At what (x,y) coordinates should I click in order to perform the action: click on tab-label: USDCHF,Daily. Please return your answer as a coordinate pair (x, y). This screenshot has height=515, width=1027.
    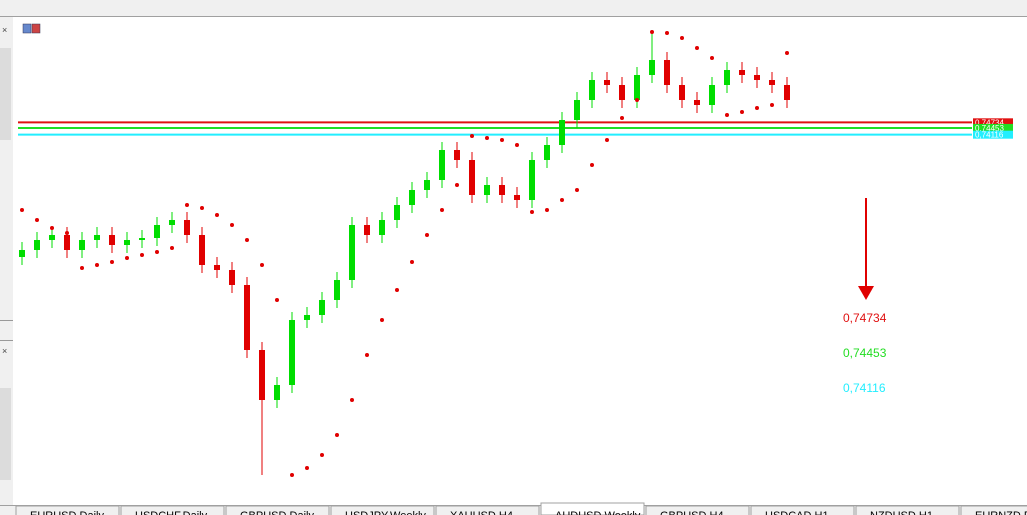
    Looking at the image, I should click on (171, 512).